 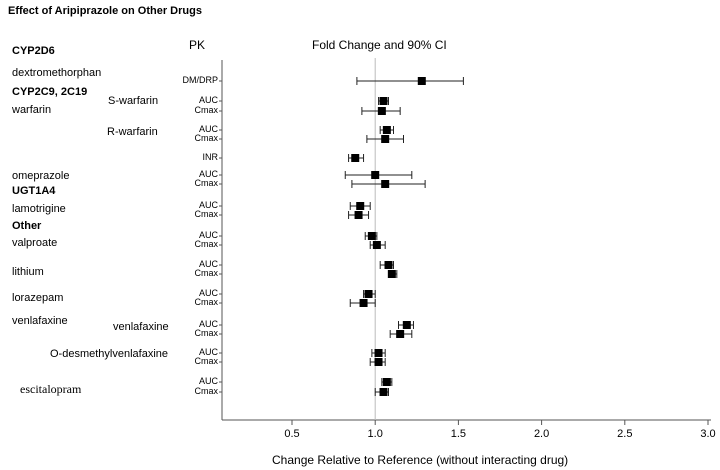 What do you see at coordinates (200, 80) in the screenshot?
I see `pk-parameter-label: DM/DRP` at bounding box center [200, 80].